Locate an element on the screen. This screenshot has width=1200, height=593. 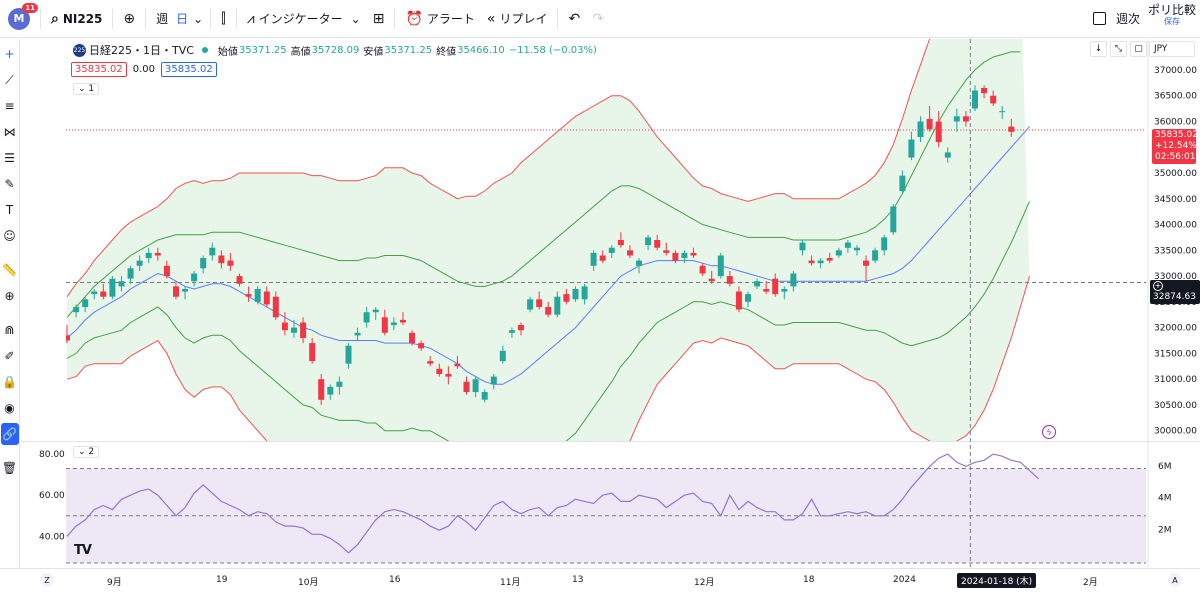
pane-collapse-button: ⤡ is located at coordinates (1118, 49).